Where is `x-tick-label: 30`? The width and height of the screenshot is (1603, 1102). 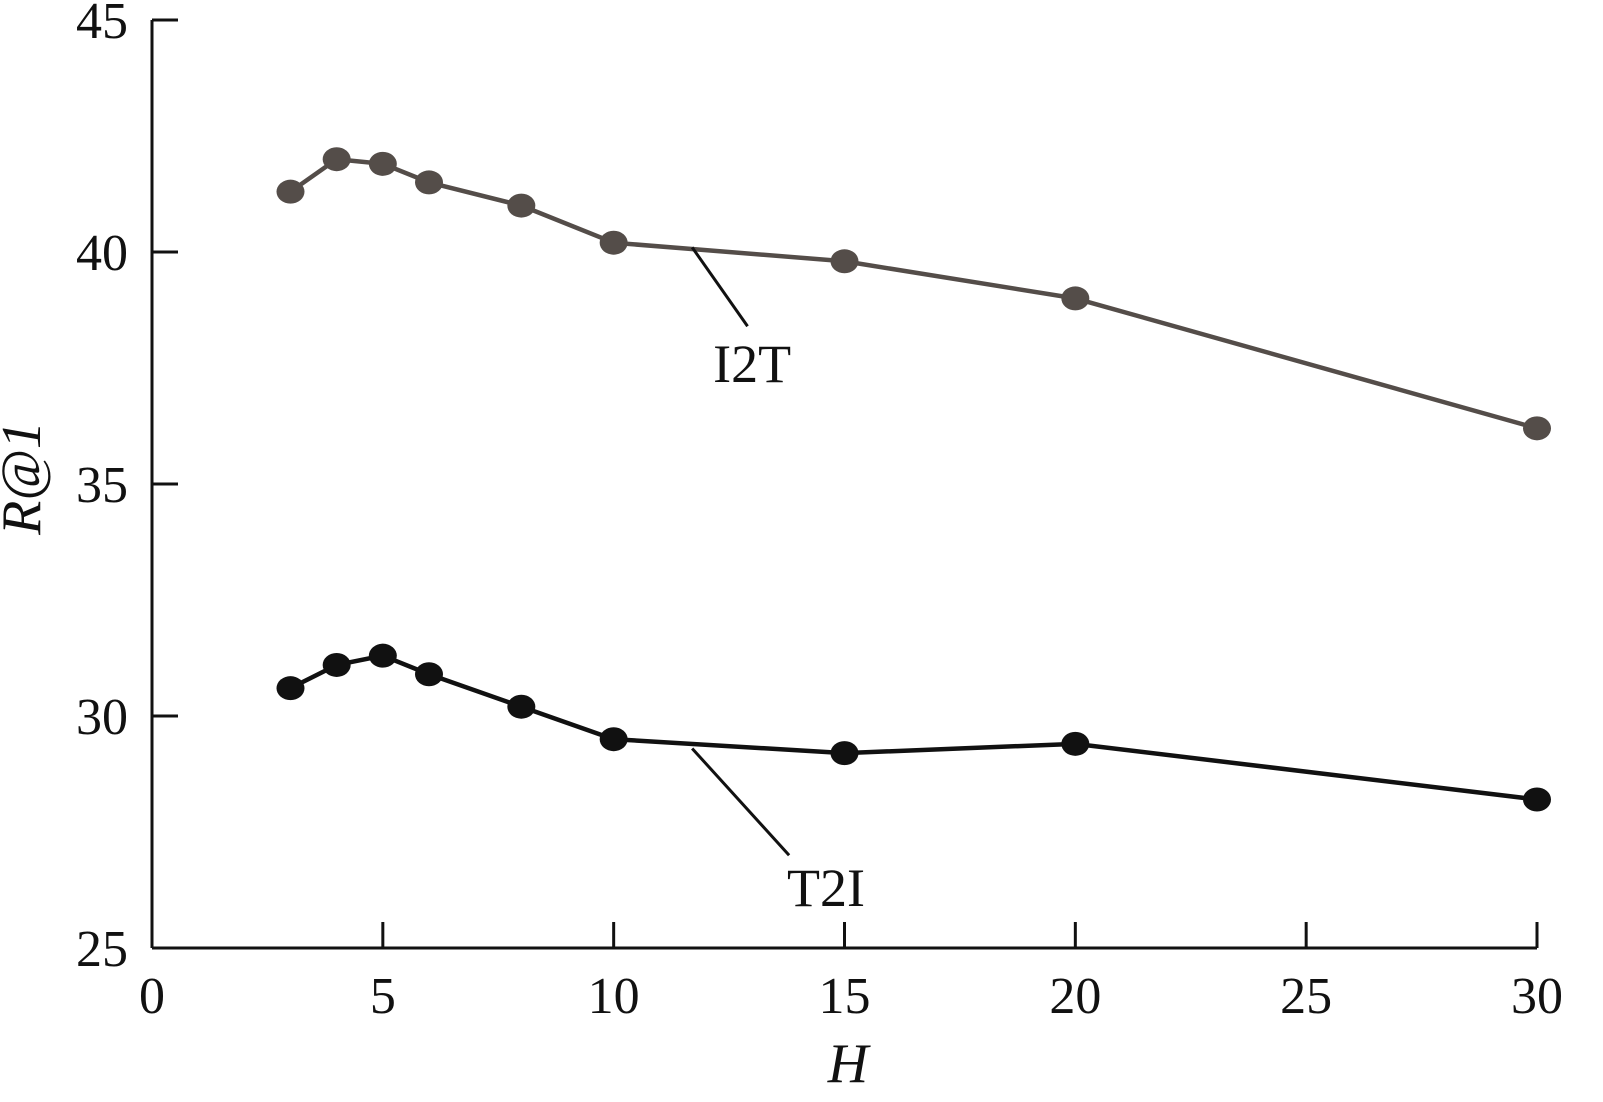 x-tick-label: 30 is located at coordinates (1537, 996).